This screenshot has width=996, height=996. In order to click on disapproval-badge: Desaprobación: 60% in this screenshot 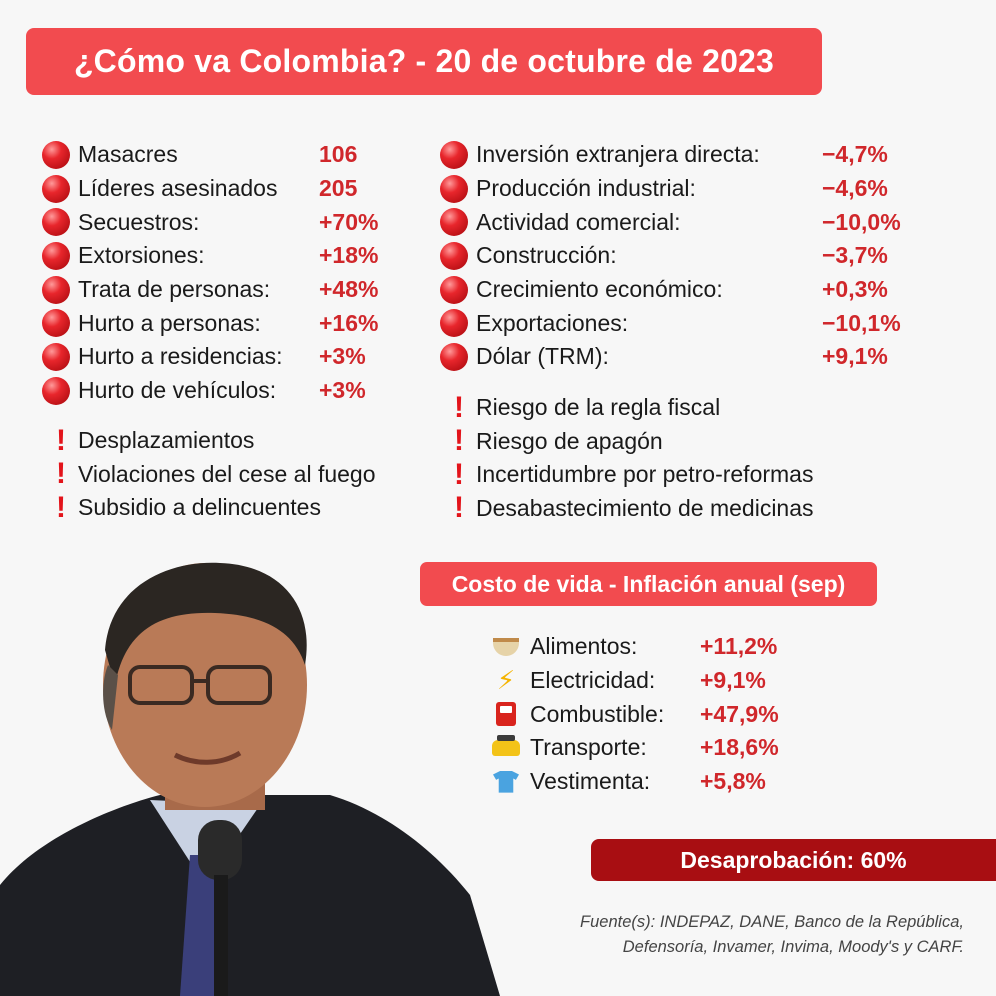, I will do `click(793, 860)`.